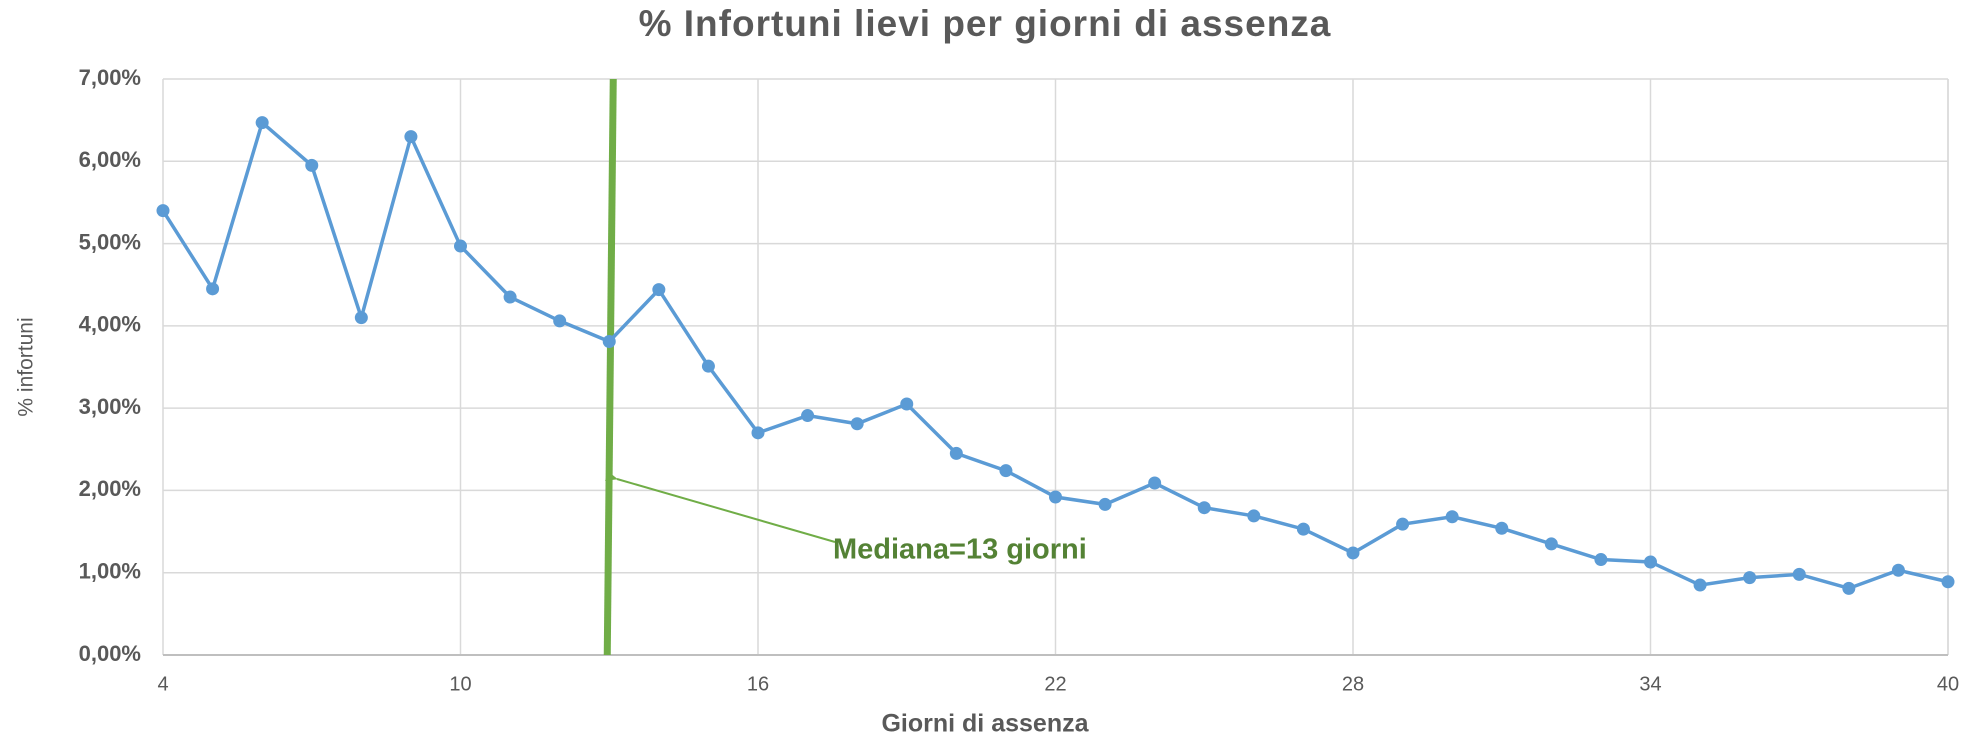 This screenshot has height=739, width=1970. I want to click on x-tick-label: 10, so click(460, 684).